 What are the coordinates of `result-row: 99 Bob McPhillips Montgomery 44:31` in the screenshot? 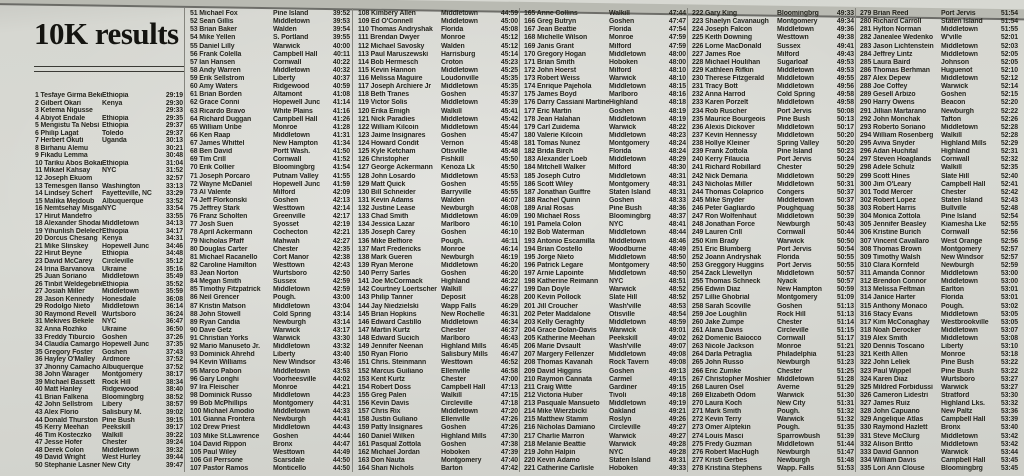 It's located at (270, 404).